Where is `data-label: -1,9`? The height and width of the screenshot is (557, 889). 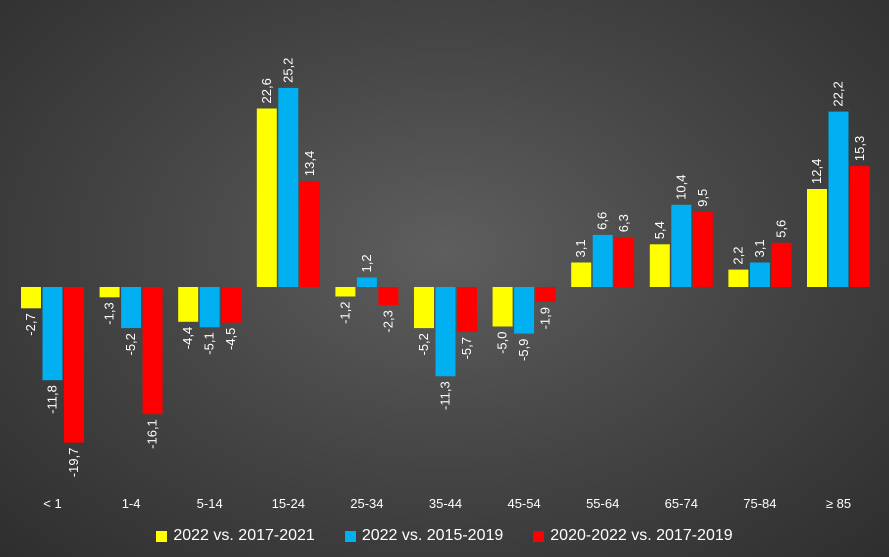 data-label: -1,9 is located at coordinates (545, 318).